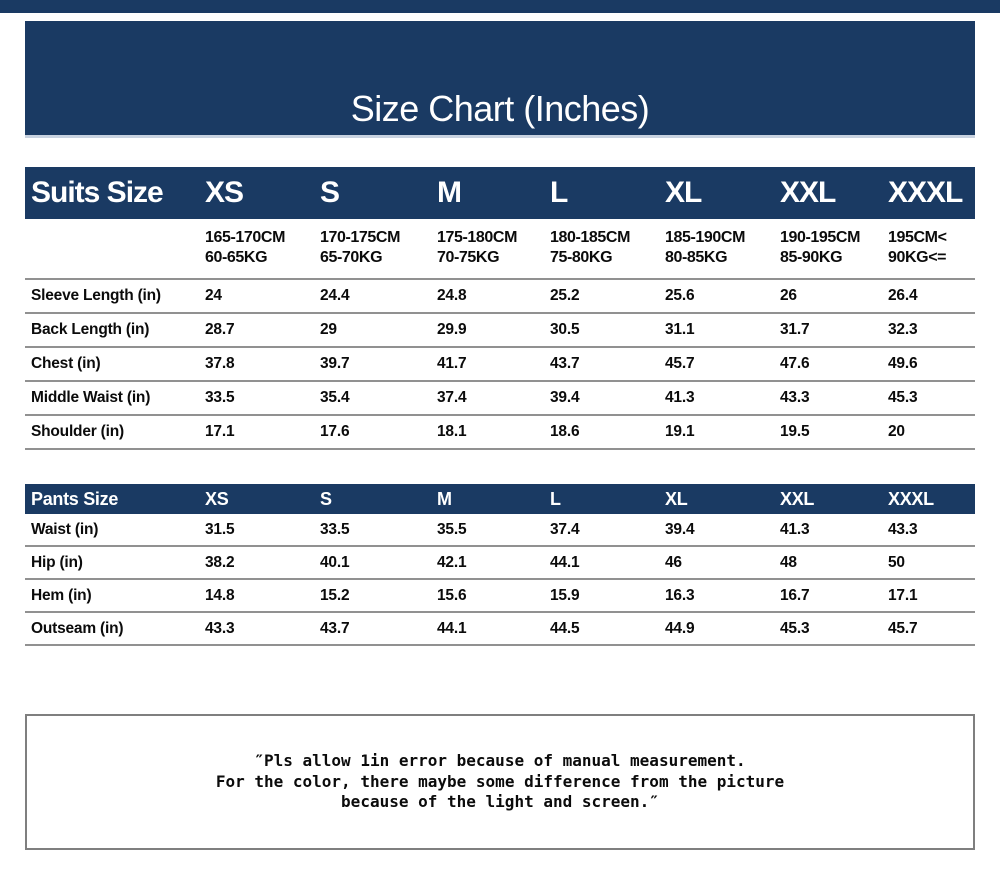 This screenshot has width=1000, height=874. Describe the element at coordinates (500, 530) in the screenshot. I see `pants-table-row: Waist (in) 31.5 33.5 35.5 37.4 39.4 41.3 43.3` at that location.